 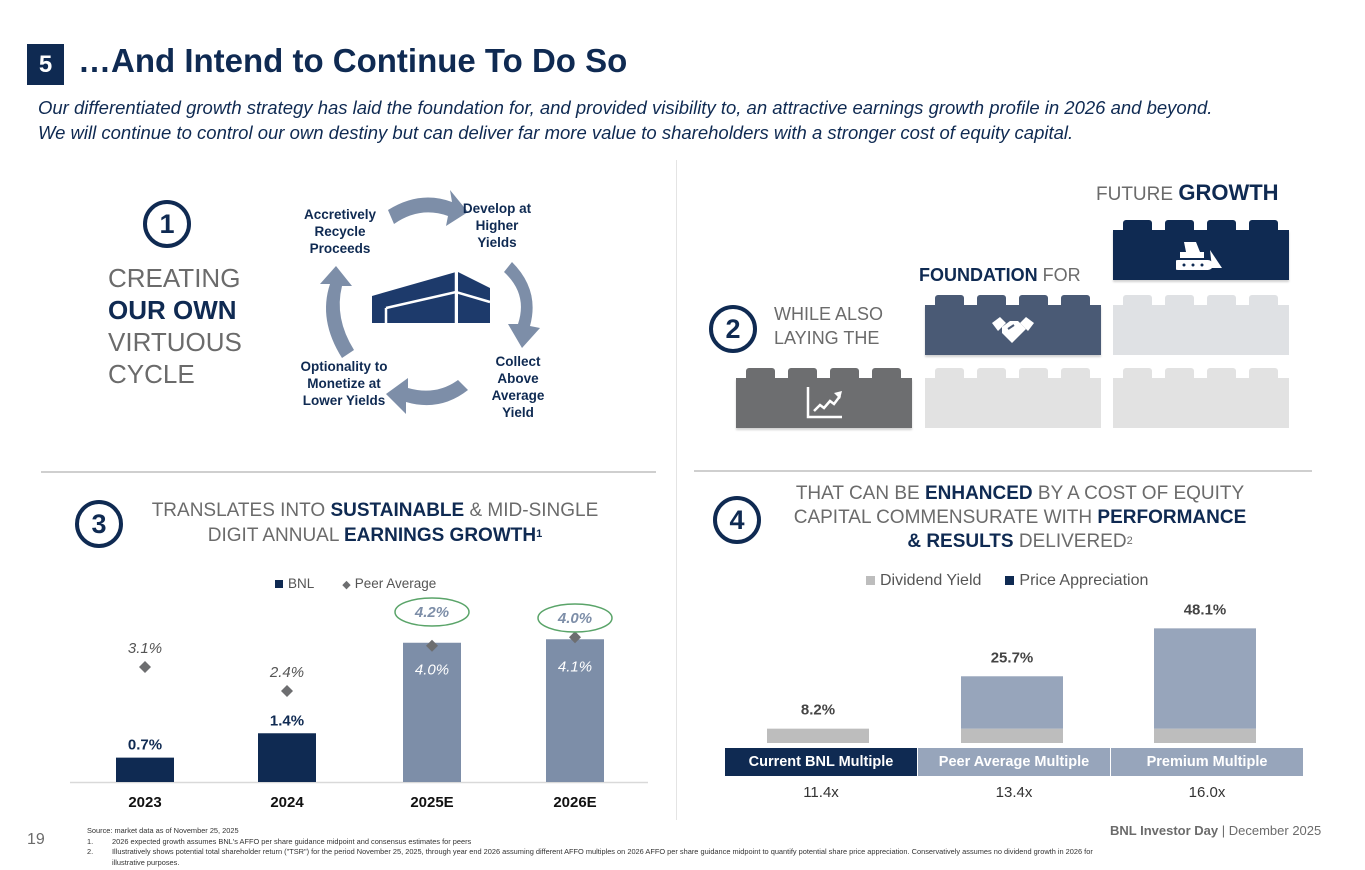 What do you see at coordinates (353, 60) in the screenshot?
I see `page-title: …And Intend to Continue To Do So` at bounding box center [353, 60].